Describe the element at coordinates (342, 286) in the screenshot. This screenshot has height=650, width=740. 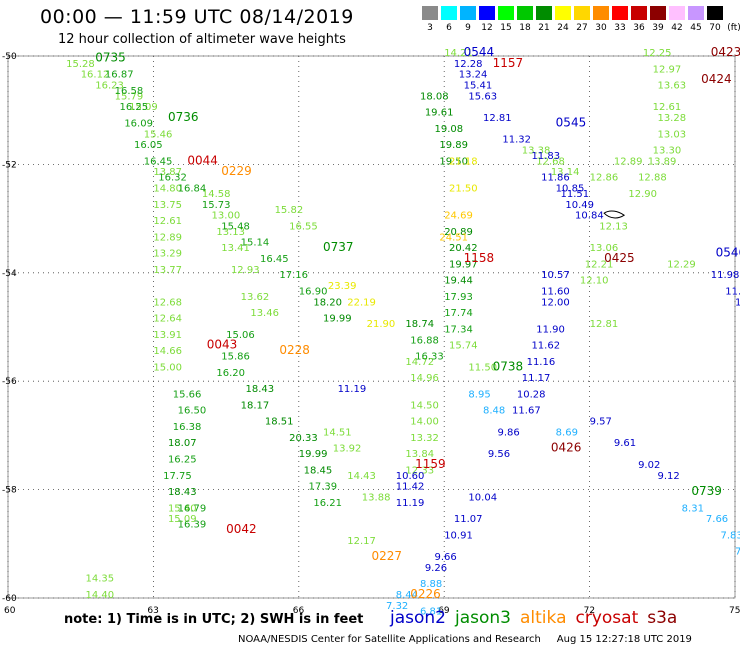
I see `swh-value: 23.39` at that location.